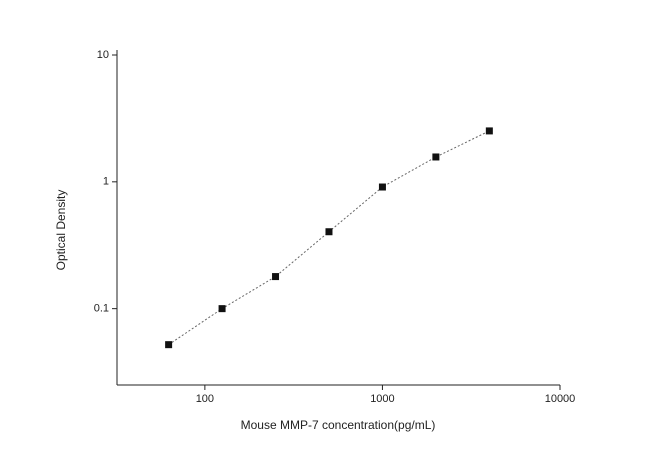 The image size is (650, 460). What do you see at coordinates (338, 425) in the screenshot?
I see `x-axis-title: Mouse MMP-7 concentration(pg/mL)` at bounding box center [338, 425].